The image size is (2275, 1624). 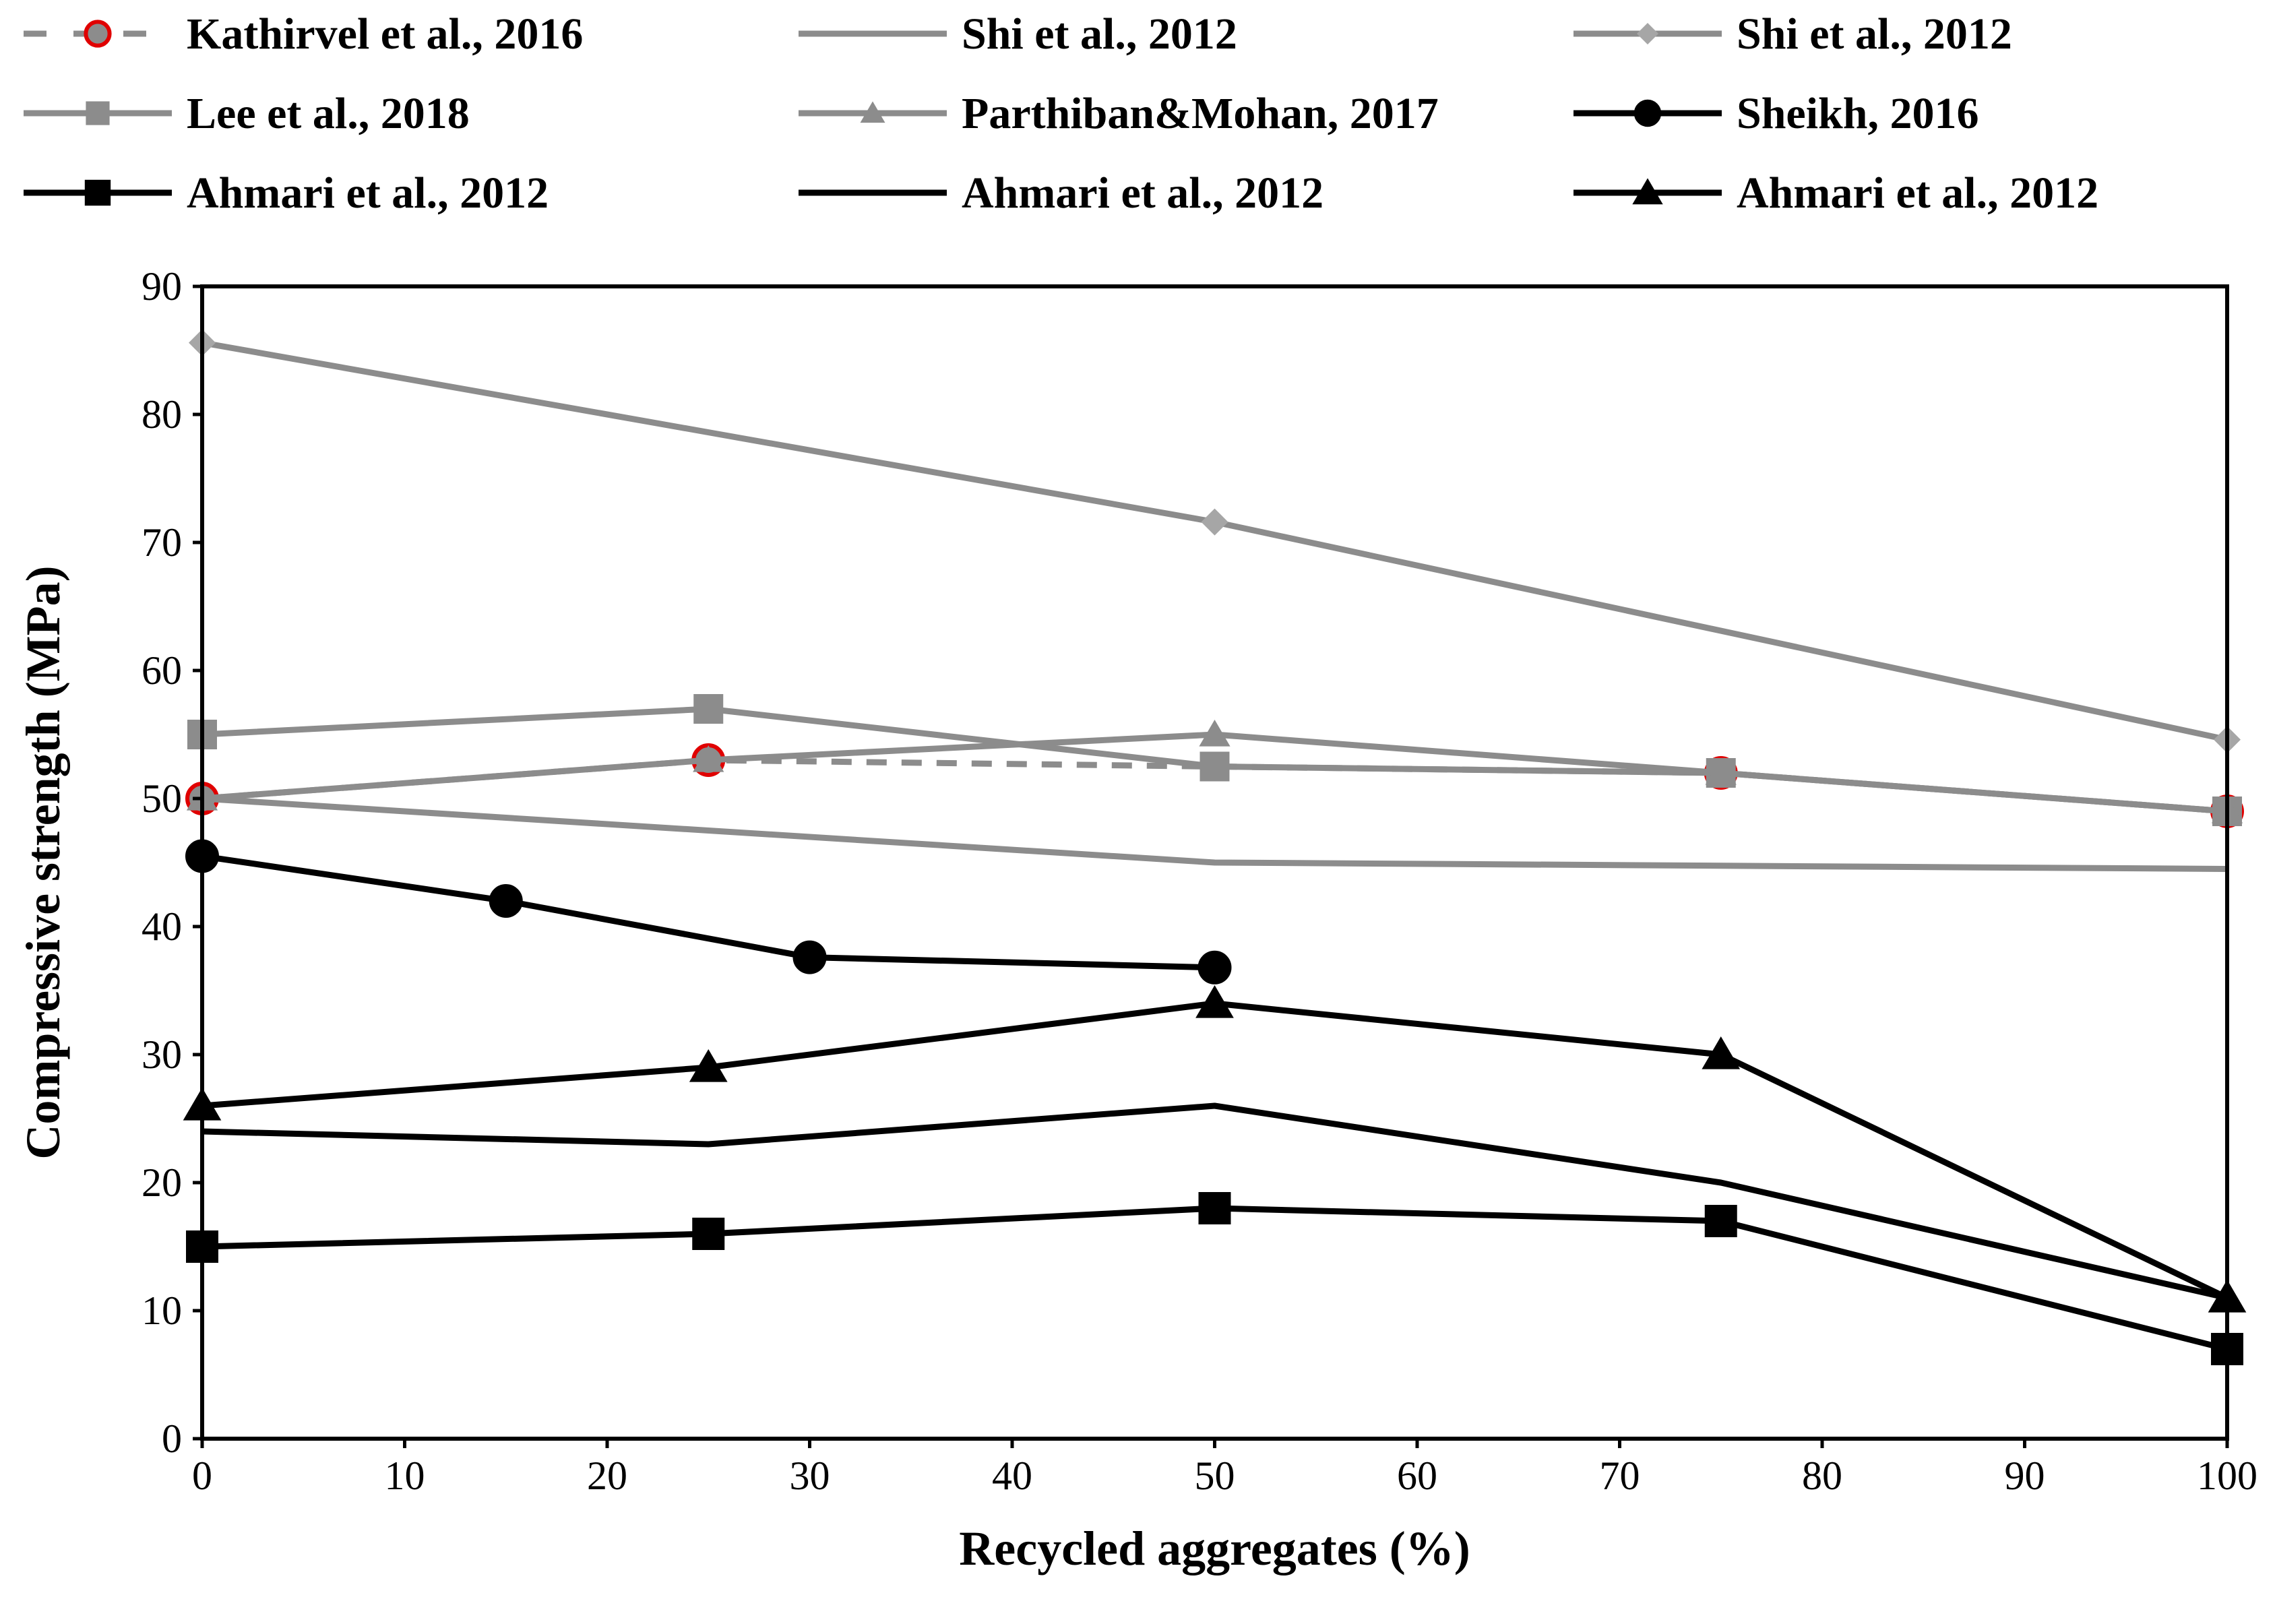 I want to click on series-ahmari-line, so click(x=1214, y=1202).